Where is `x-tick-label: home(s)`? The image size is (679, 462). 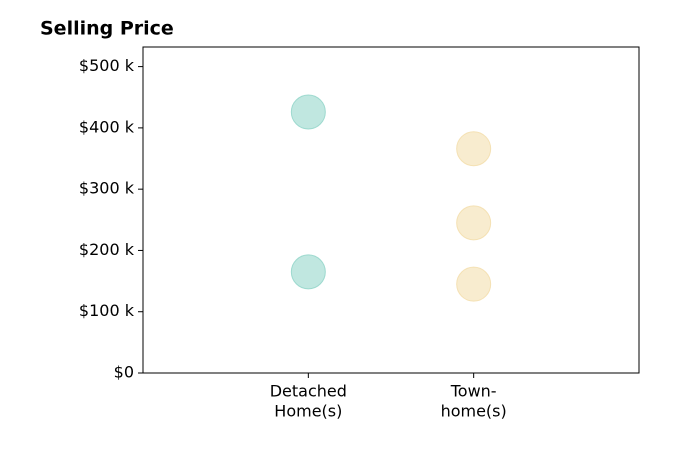 x-tick-label: home(s) is located at coordinates (474, 411).